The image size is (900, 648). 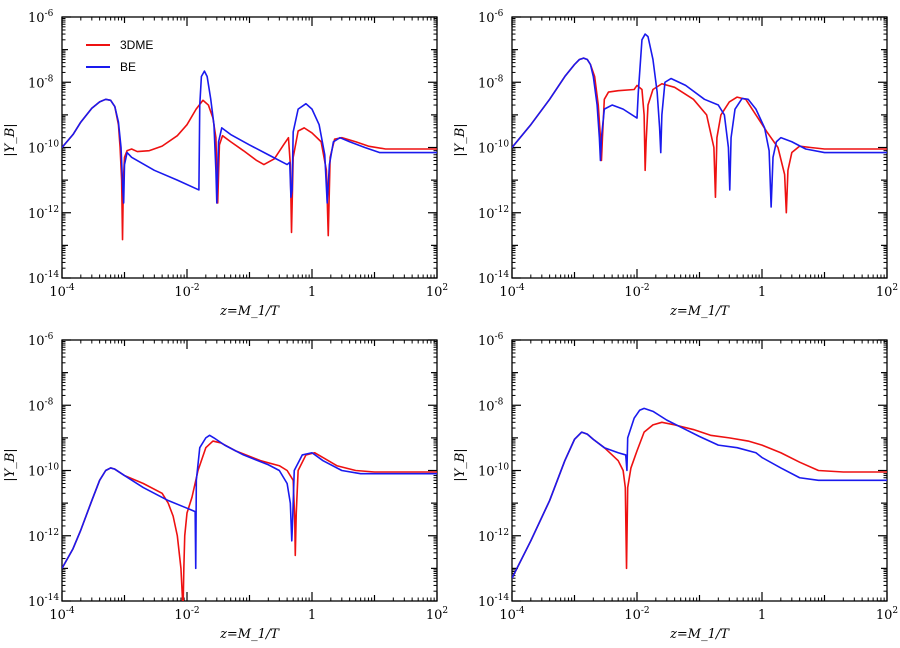 I want to click on legend-label: 3DME, so click(x=136, y=45).